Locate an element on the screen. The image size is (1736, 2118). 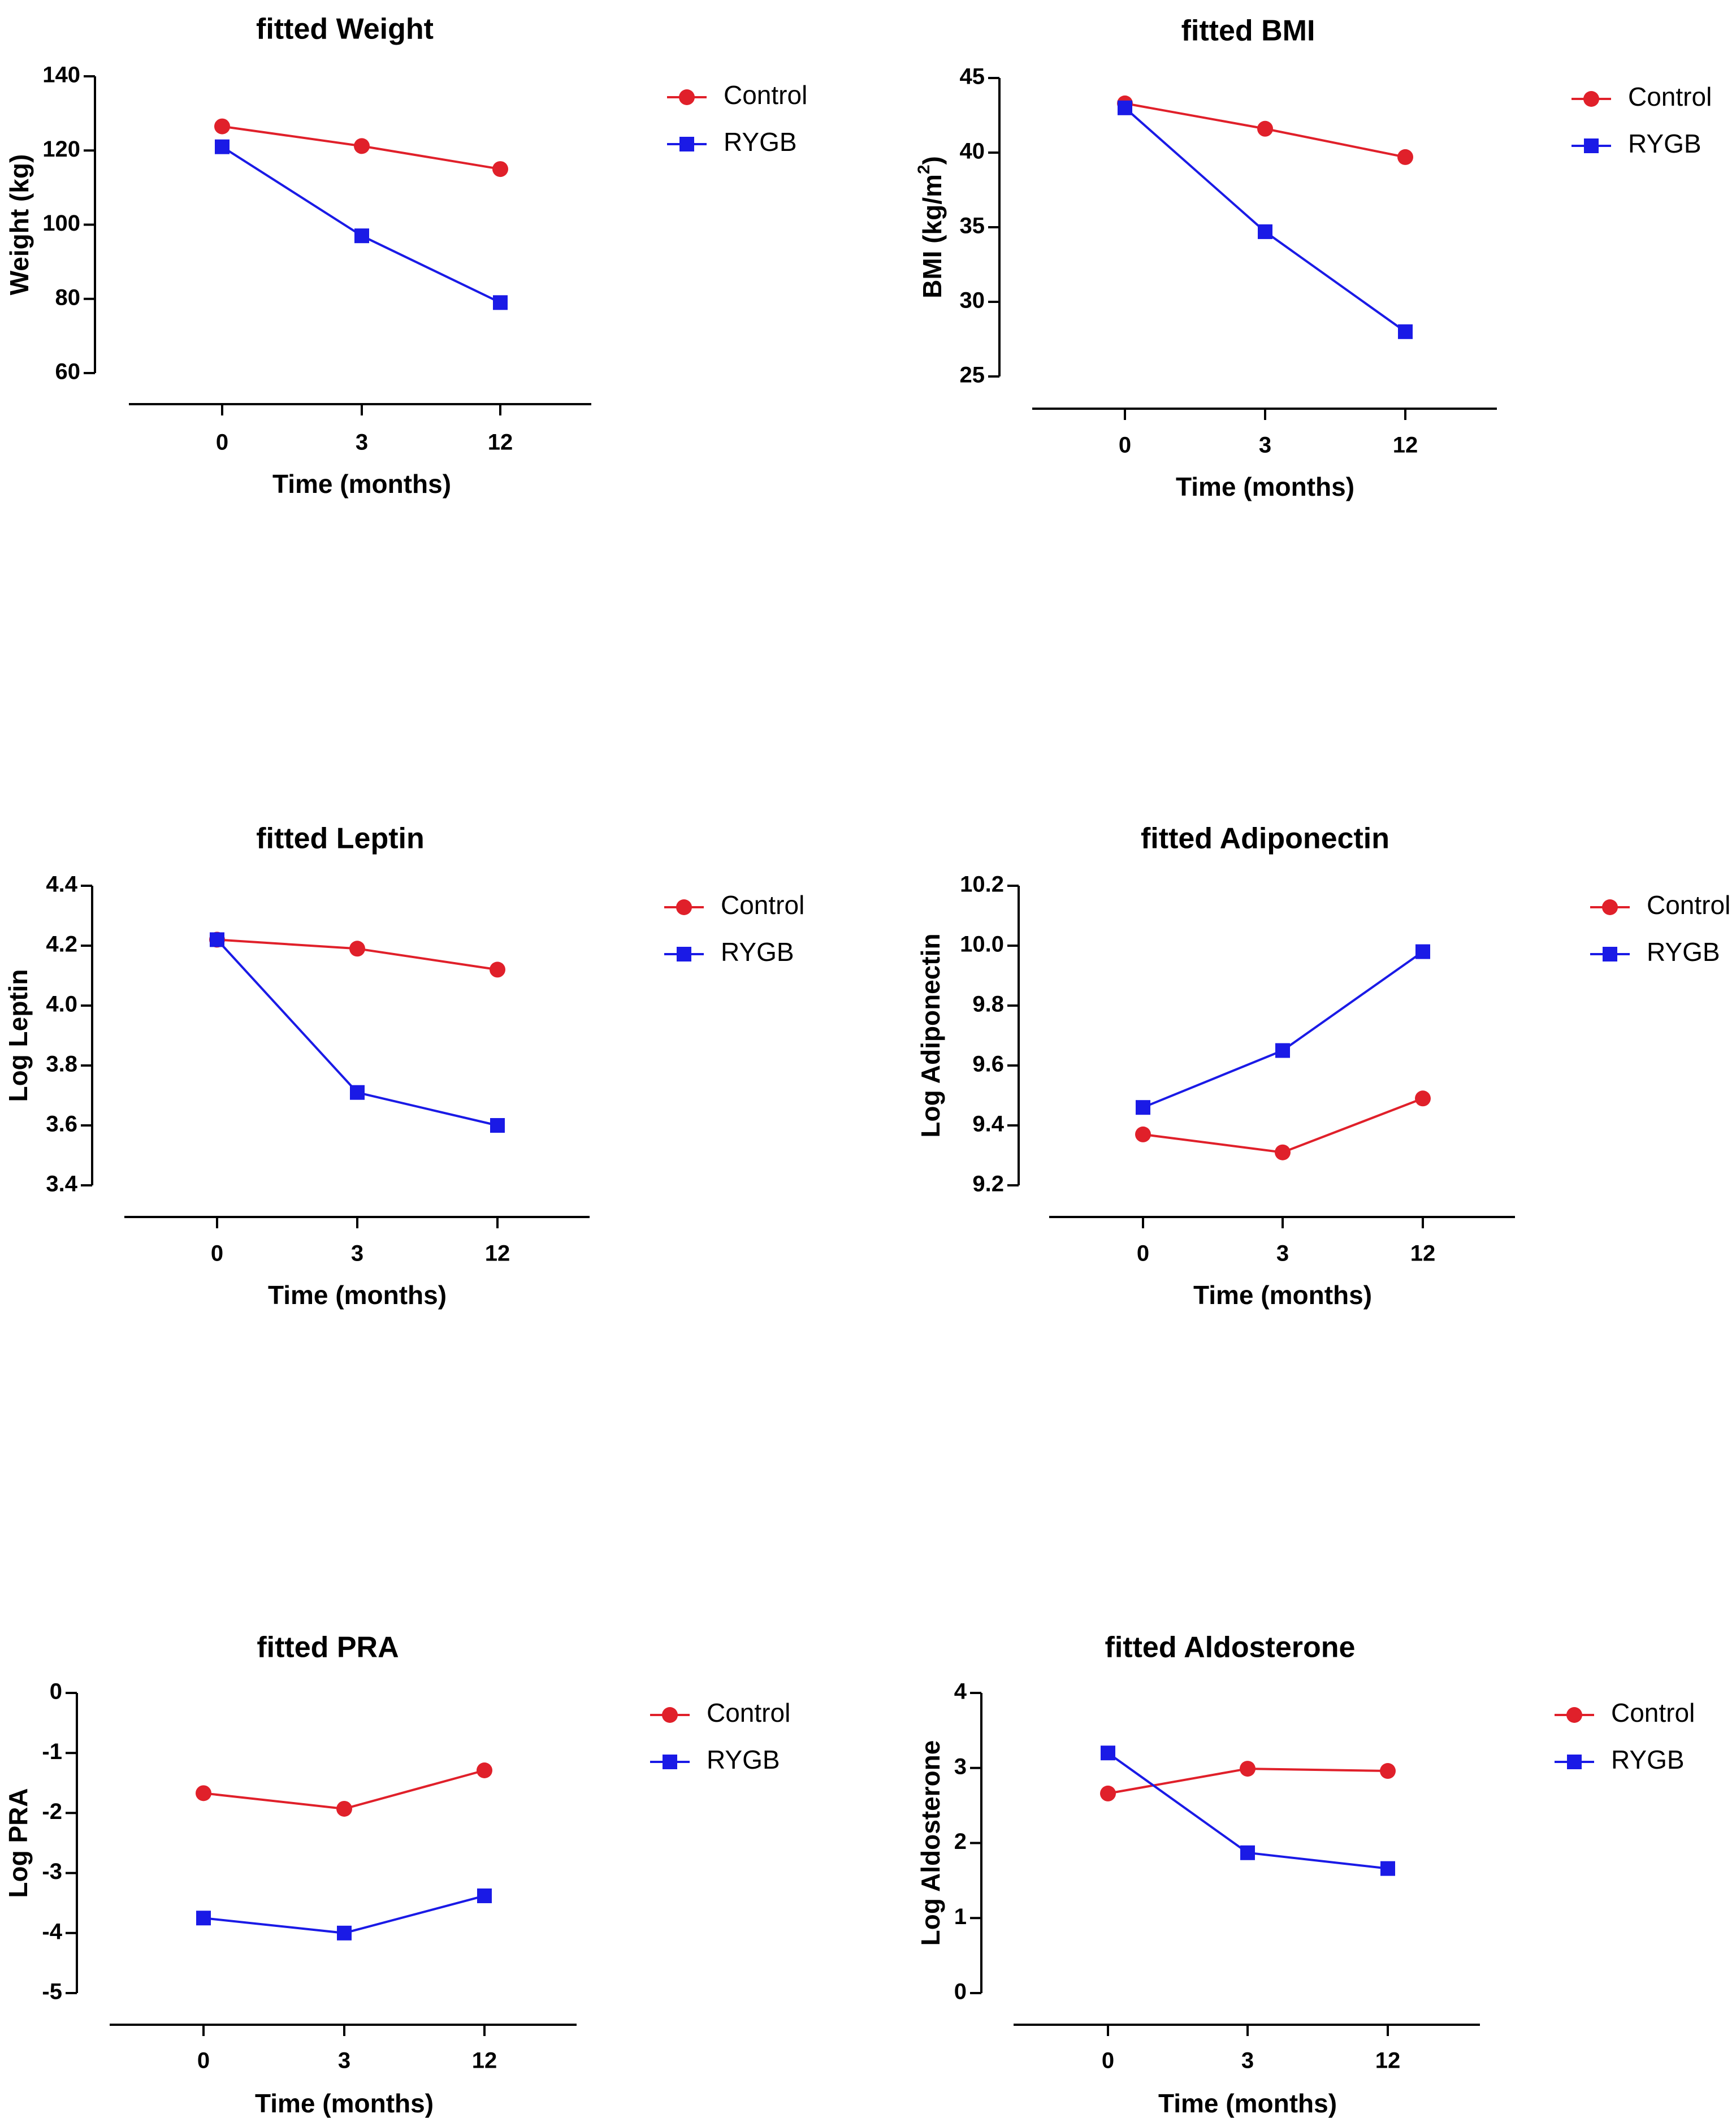
y-tick-label: 100 is located at coordinates (61, 223).